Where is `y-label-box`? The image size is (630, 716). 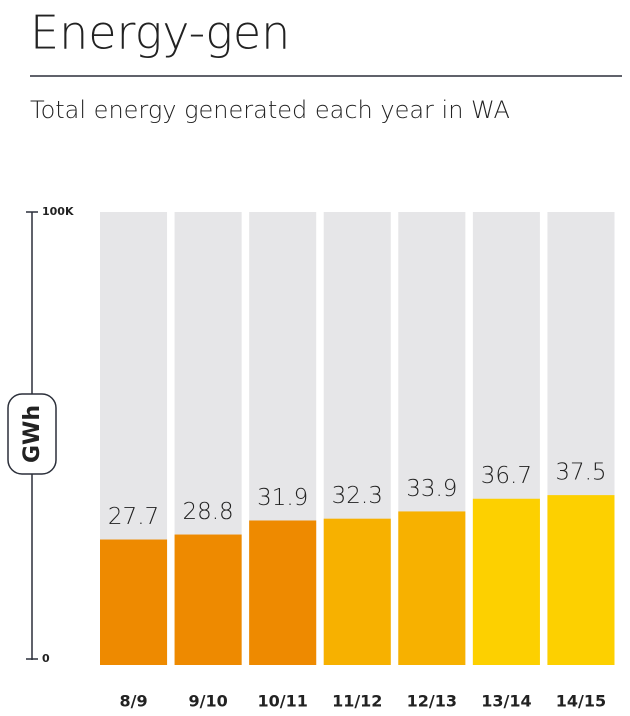
y-label-box is located at coordinates (32, 434).